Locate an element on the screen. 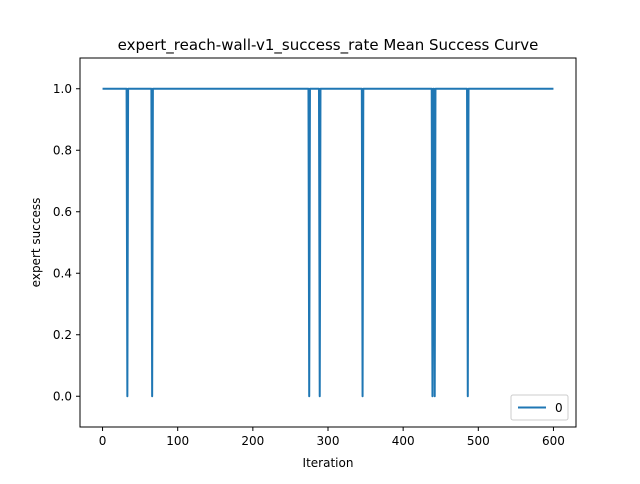  x-tick-label: 0 is located at coordinates (103, 441).